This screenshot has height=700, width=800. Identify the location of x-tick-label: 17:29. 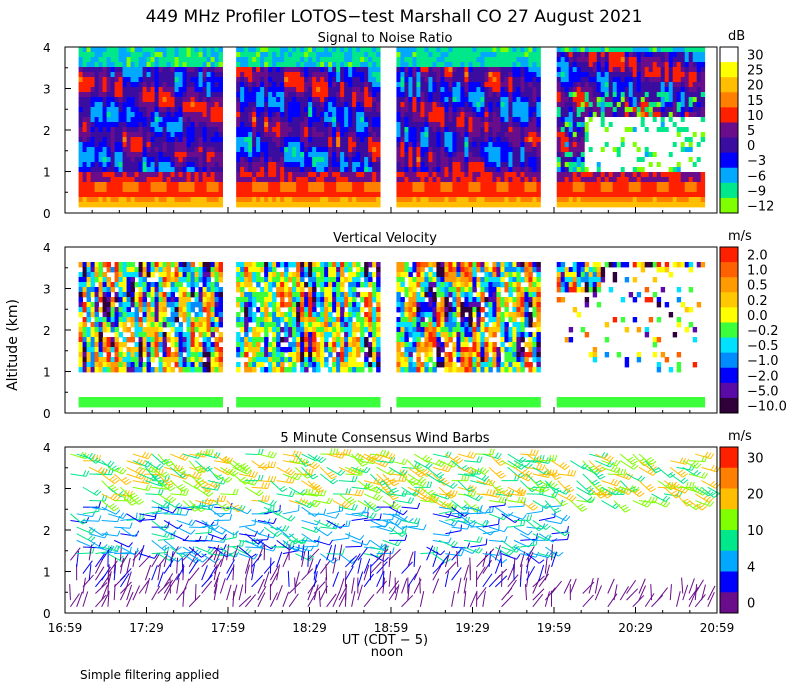
(146, 628).